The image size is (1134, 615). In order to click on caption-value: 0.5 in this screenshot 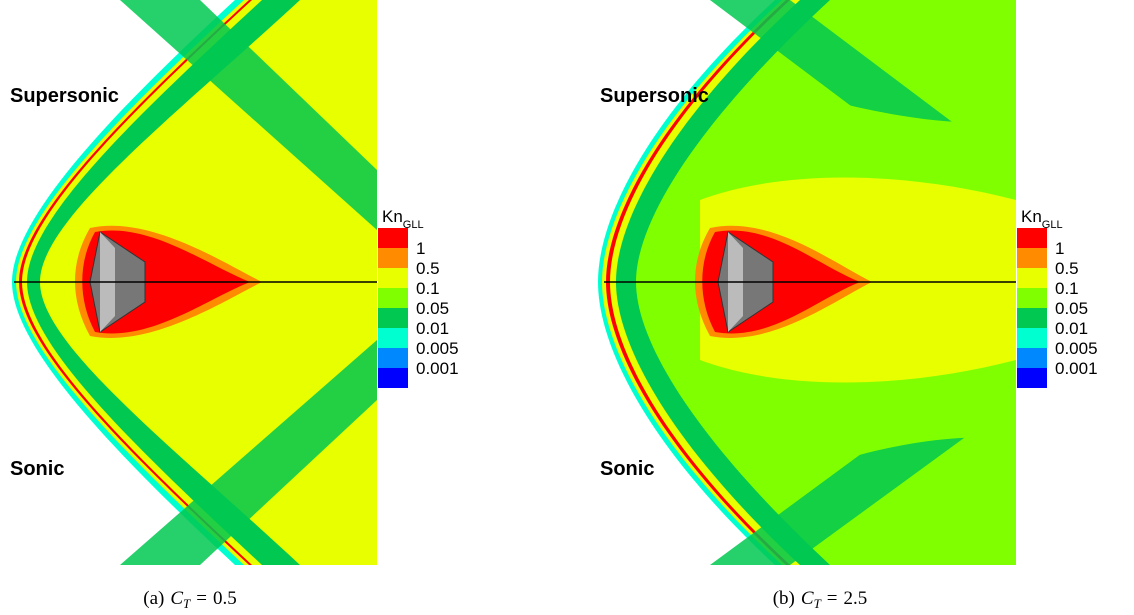, I will do `click(225, 598)`.